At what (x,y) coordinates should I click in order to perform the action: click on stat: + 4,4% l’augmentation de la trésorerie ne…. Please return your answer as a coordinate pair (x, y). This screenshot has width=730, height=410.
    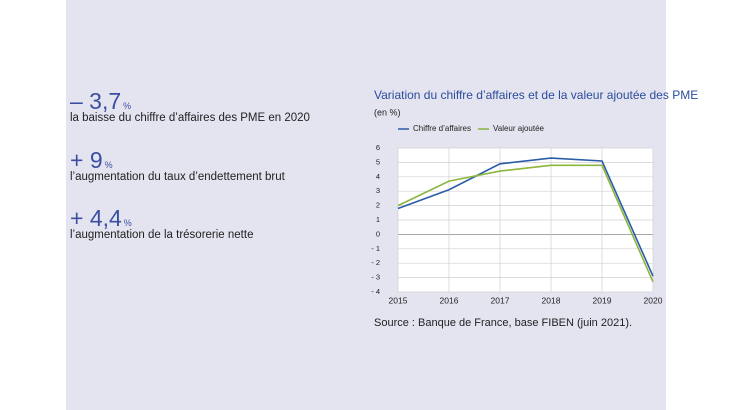
    Looking at the image, I should click on (161, 223).